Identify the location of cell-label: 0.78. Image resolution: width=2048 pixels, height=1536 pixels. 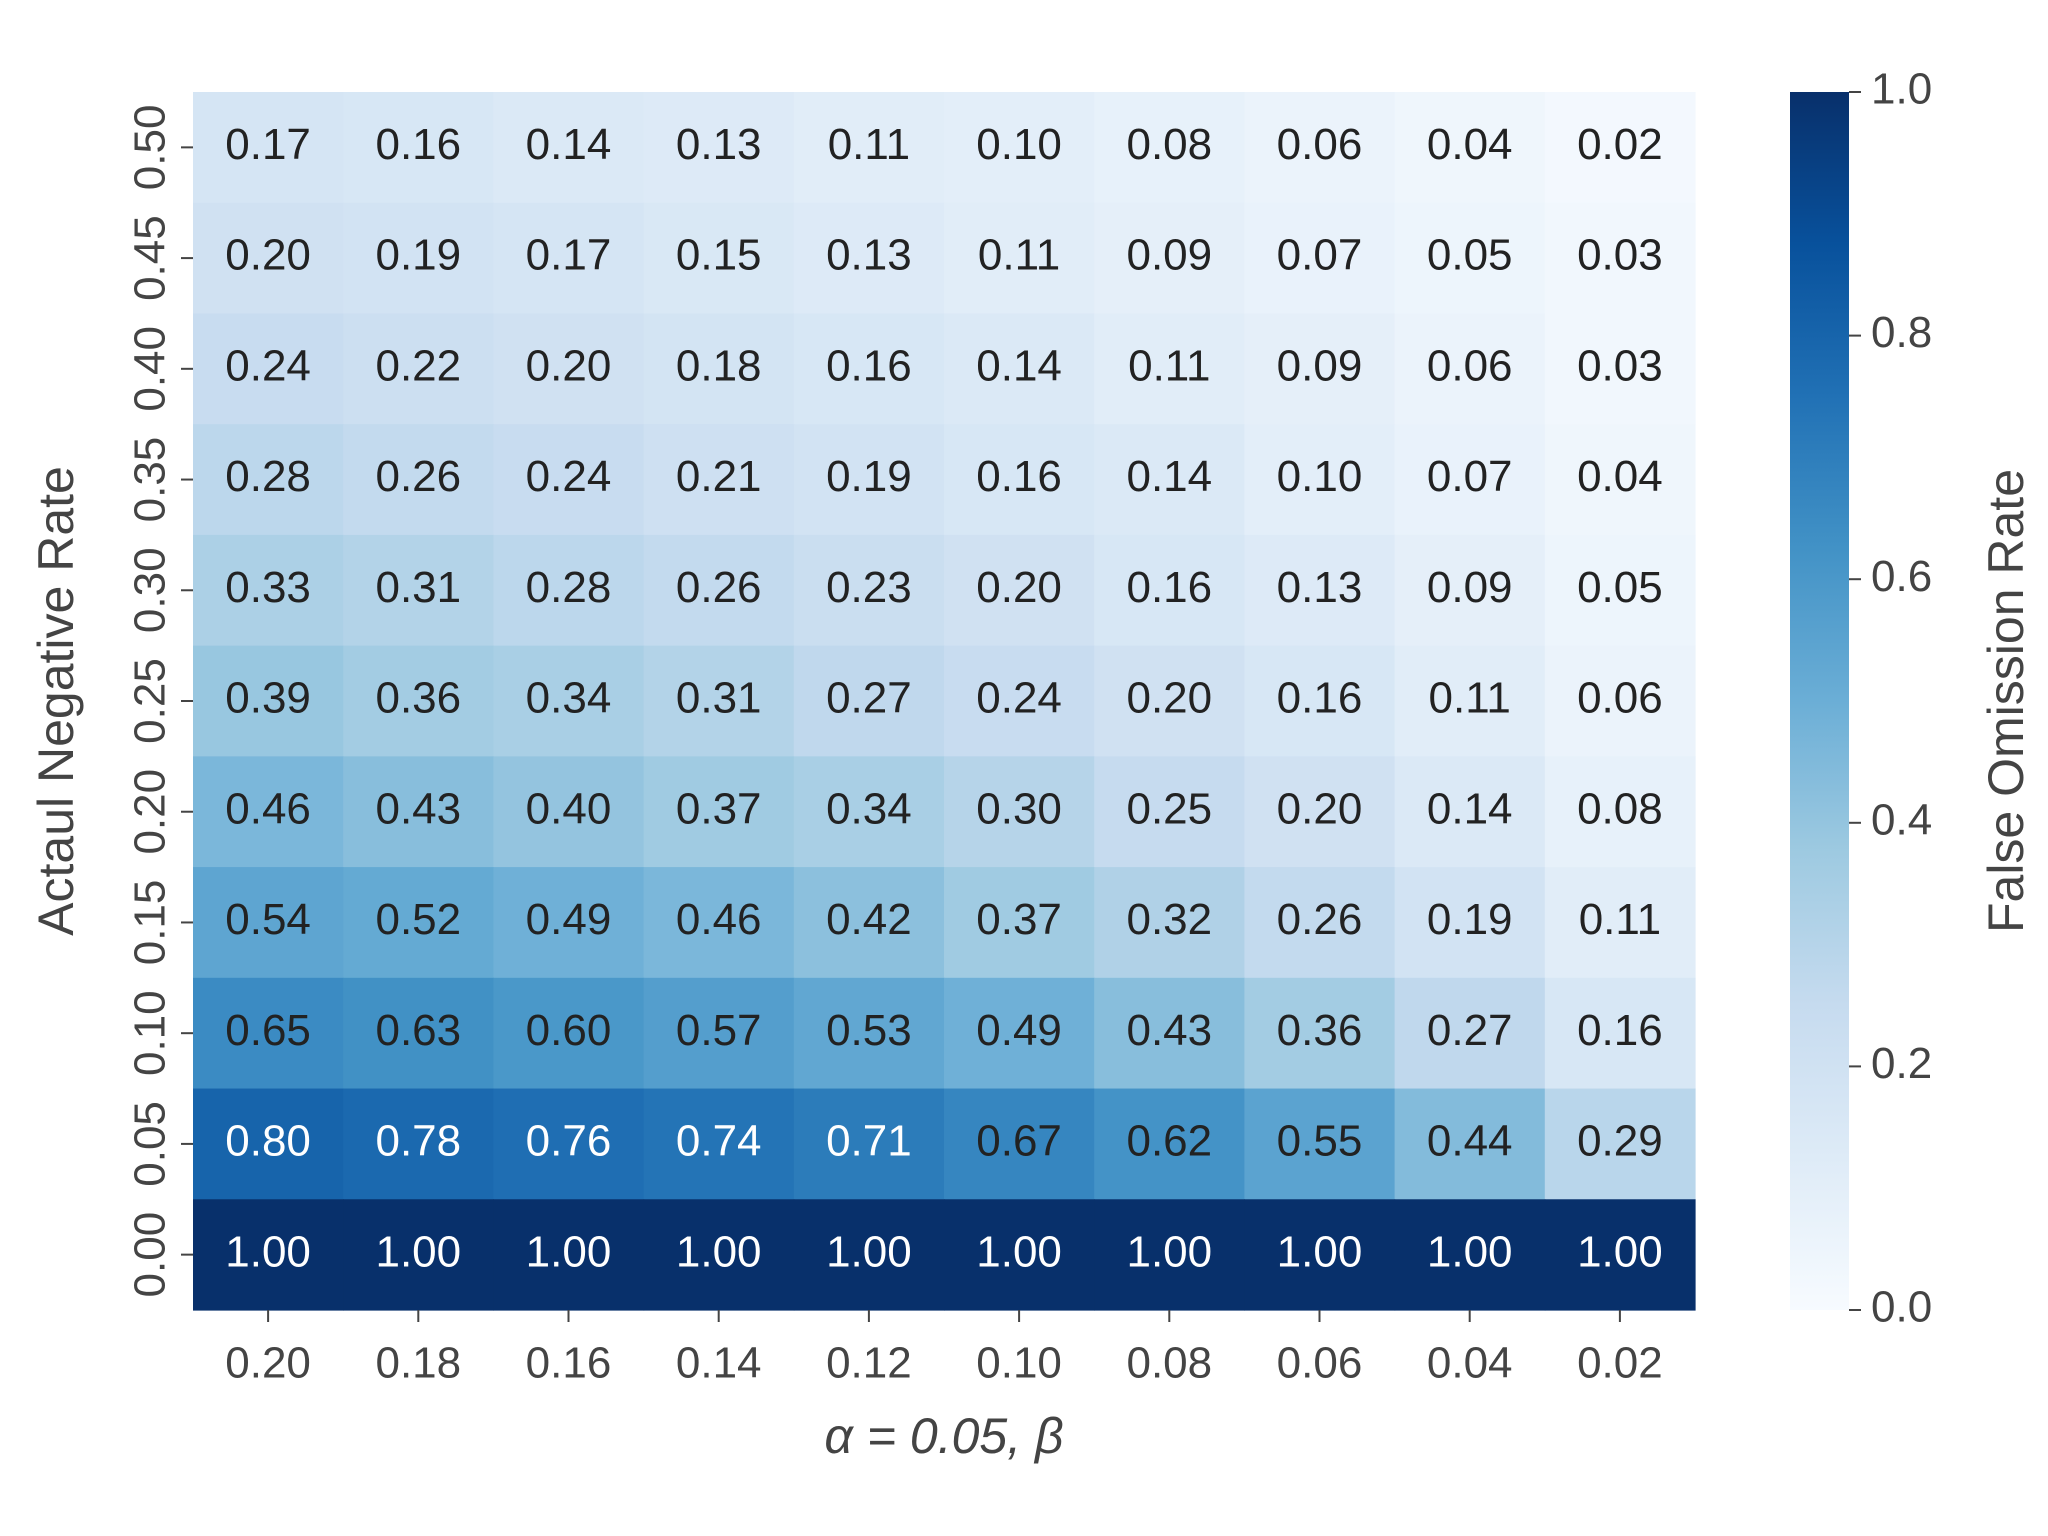
(418, 1141).